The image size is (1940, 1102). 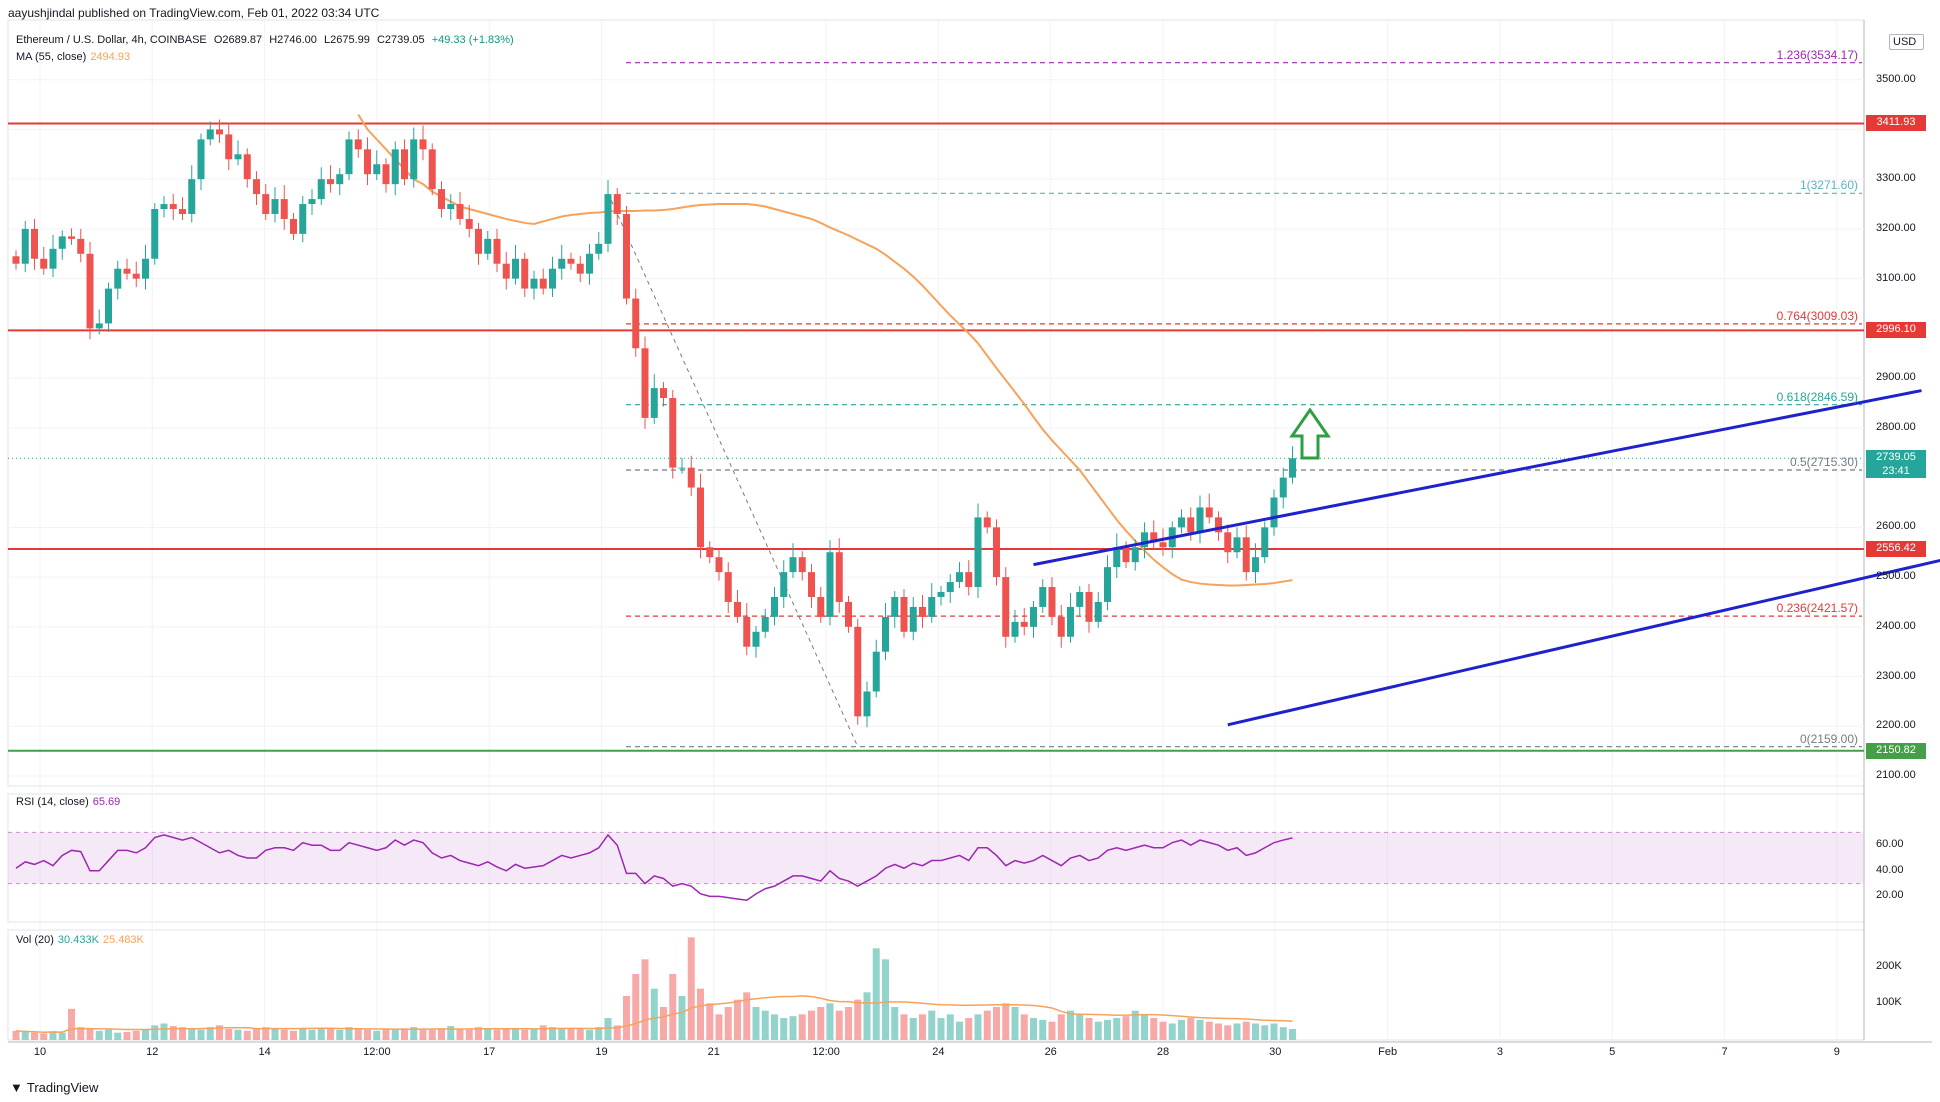 What do you see at coordinates (152, 1052) in the screenshot?
I see `time-tick-label: 12` at bounding box center [152, 1052].